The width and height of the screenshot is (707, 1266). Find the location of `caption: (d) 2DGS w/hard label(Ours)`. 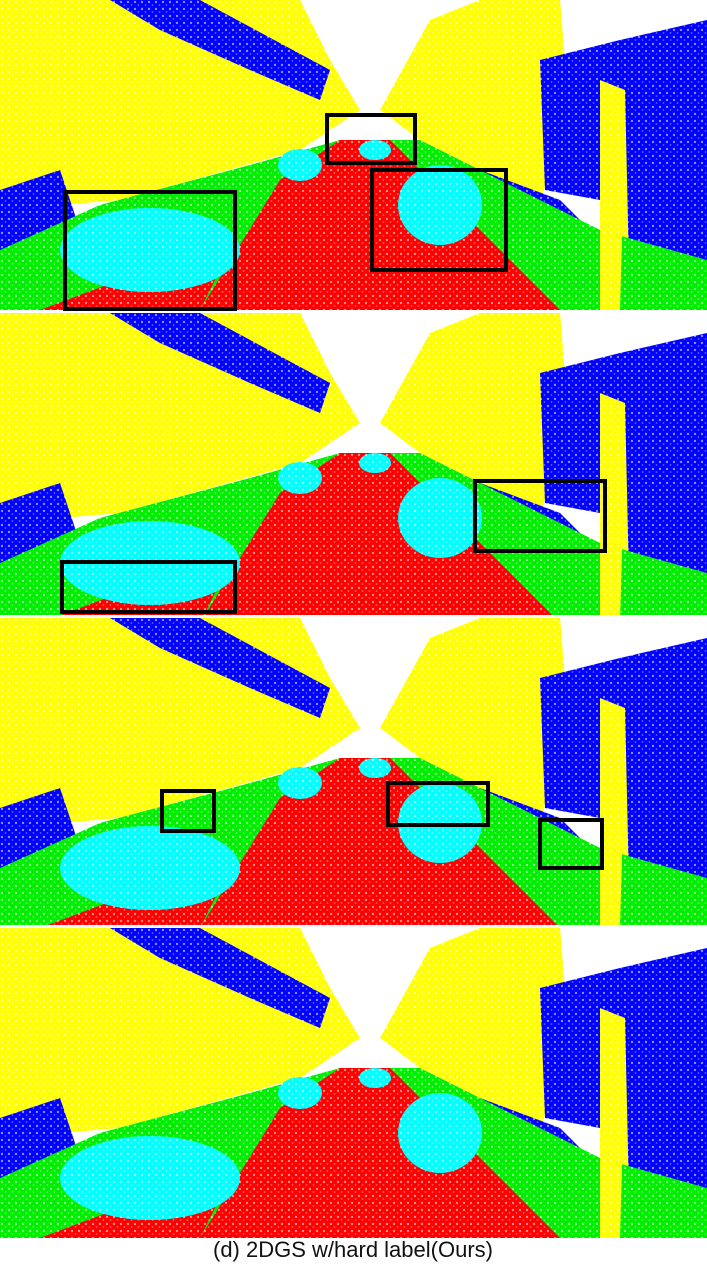

caption: (d) 2DGS w/hard label(Ours) is located at coordinates (353, 1249).